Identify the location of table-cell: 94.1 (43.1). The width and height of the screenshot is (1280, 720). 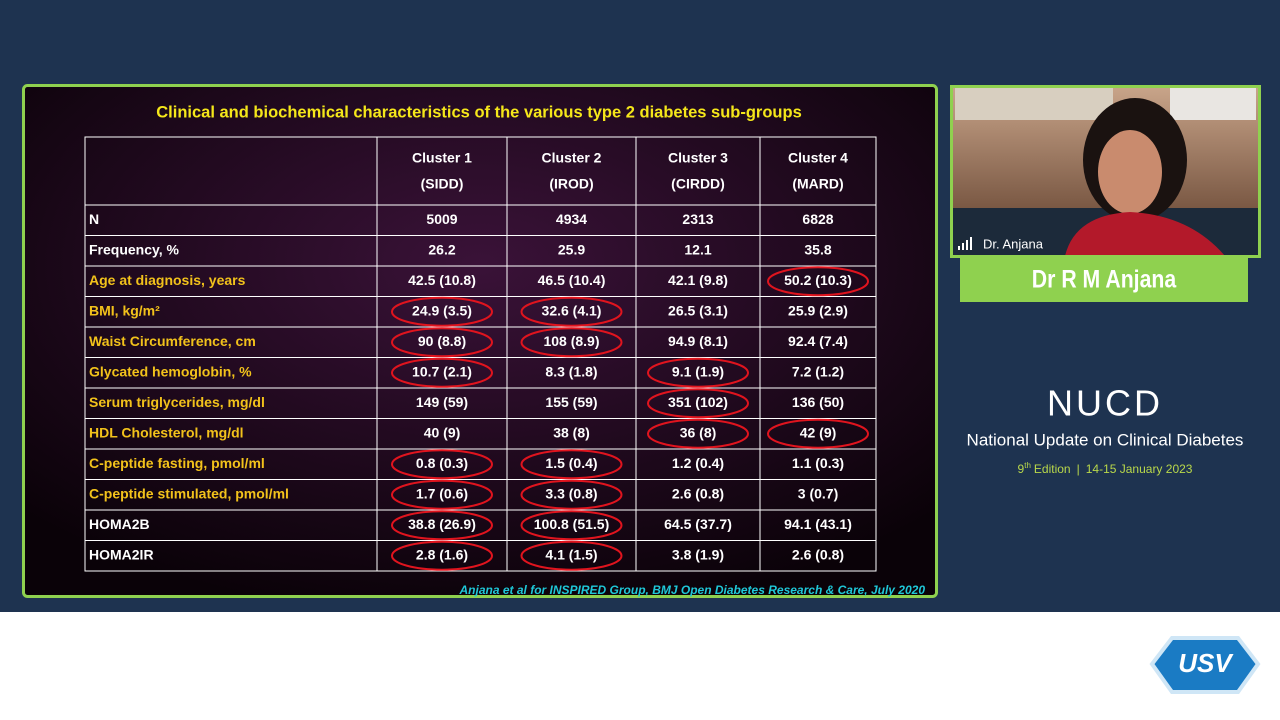
(818, 524).